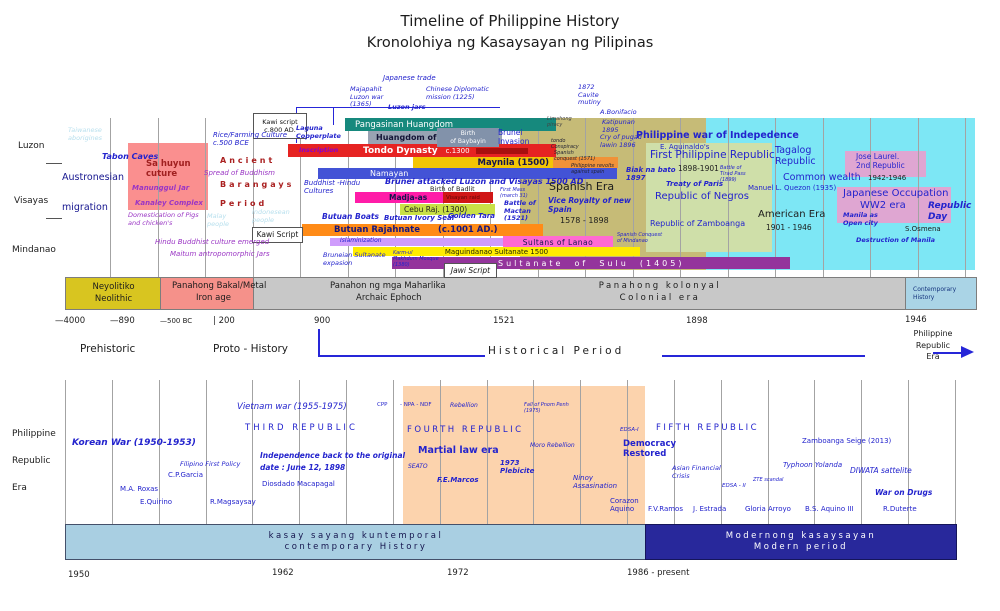 This screenshot has height=611, width=1000. Describe the element at coordinates (698, 168) in the screenshot. I see `note-1898-1901: 1898-1901` at that location.